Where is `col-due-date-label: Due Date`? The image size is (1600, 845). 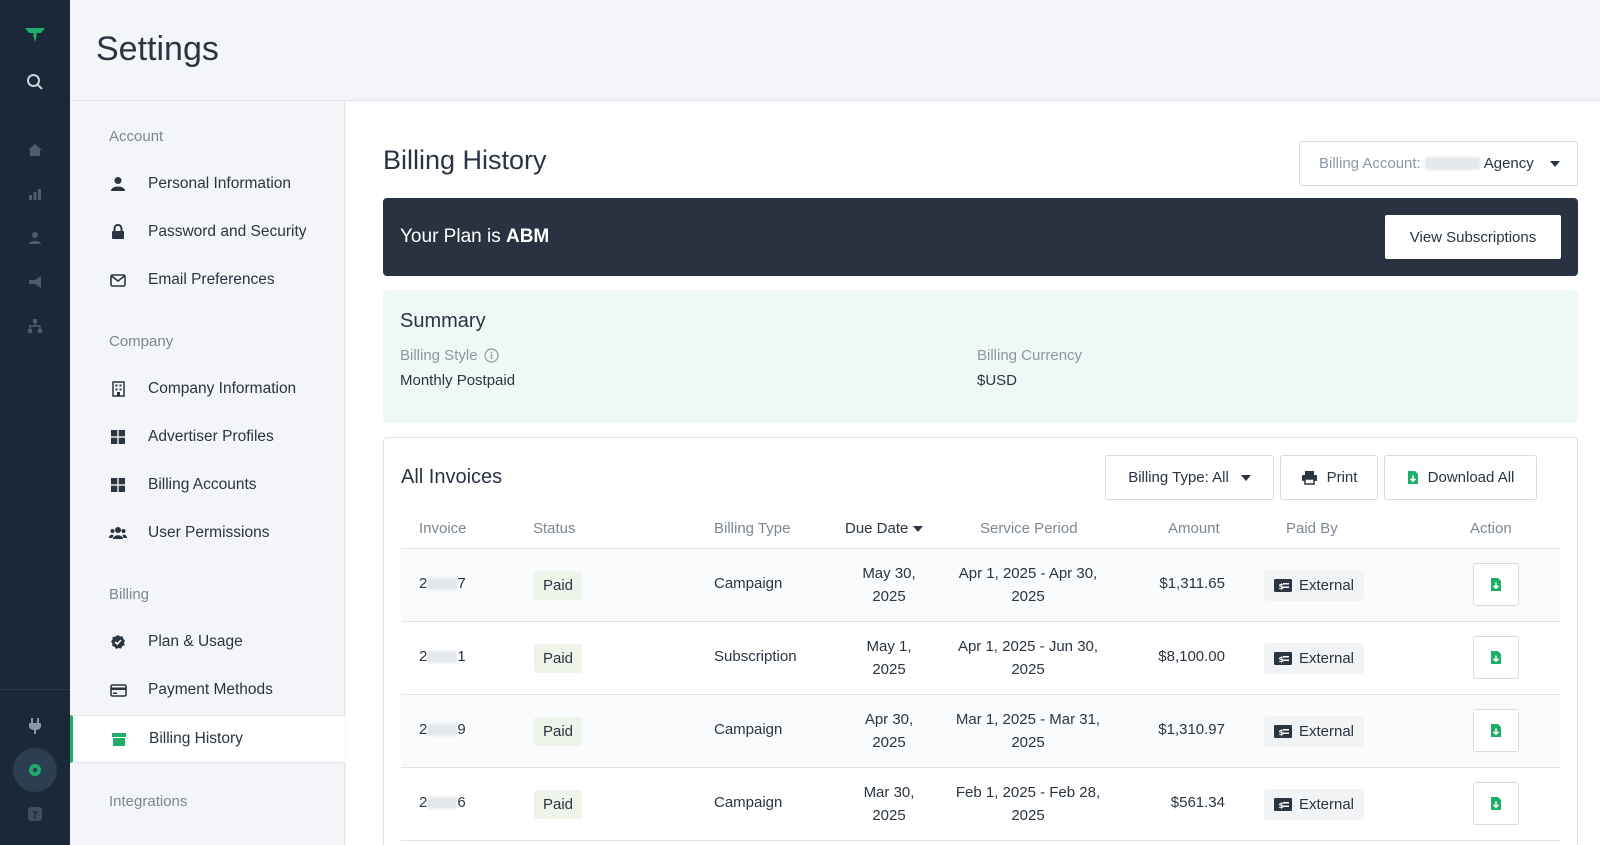 col-due-date-label: Due Date is located at coordinates (877, 528).